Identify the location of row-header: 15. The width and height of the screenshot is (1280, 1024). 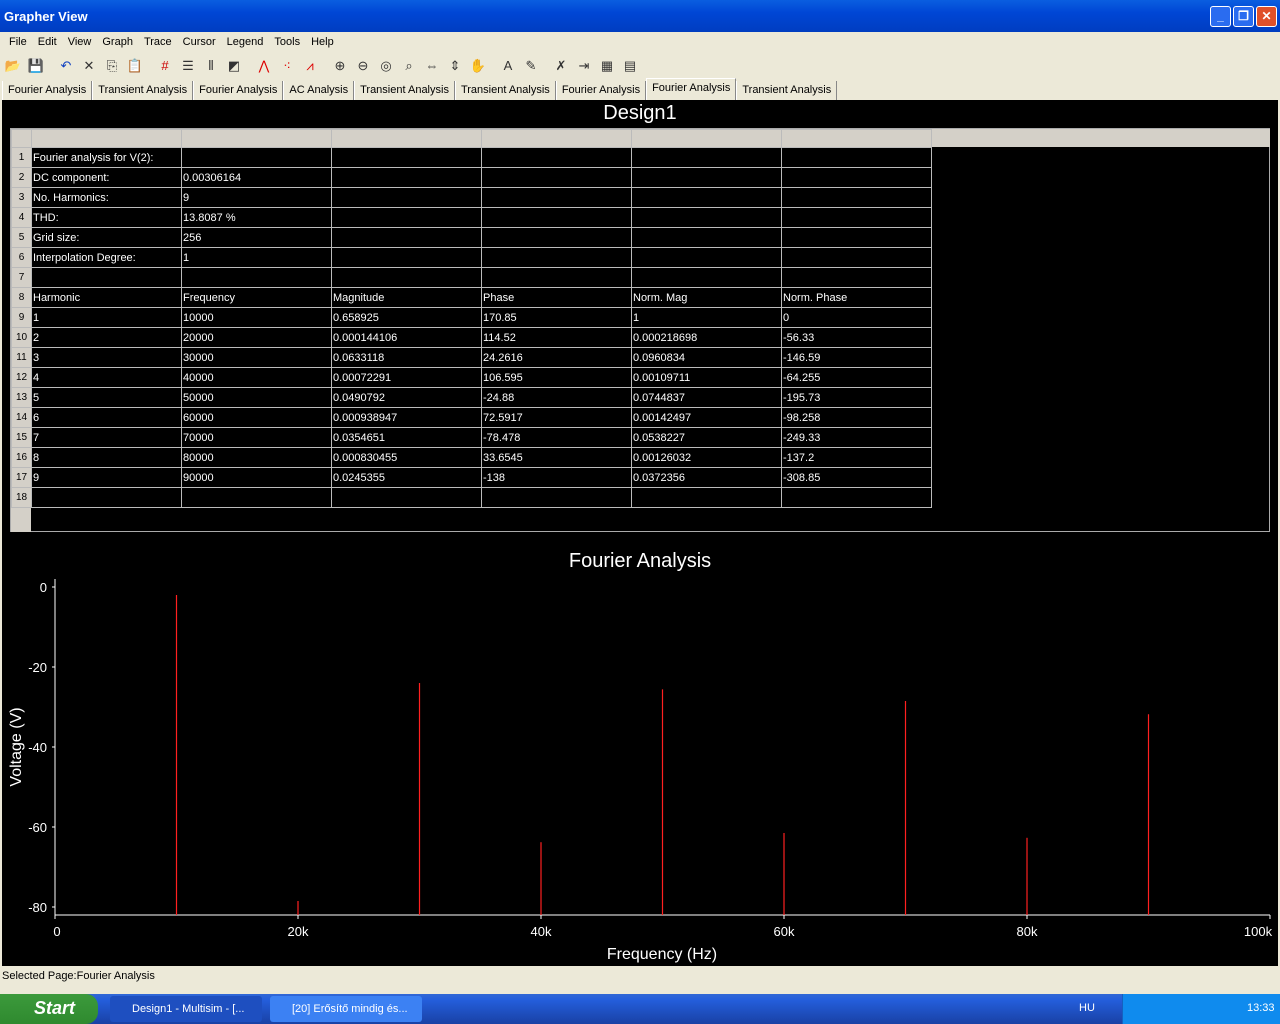
(21, 437).